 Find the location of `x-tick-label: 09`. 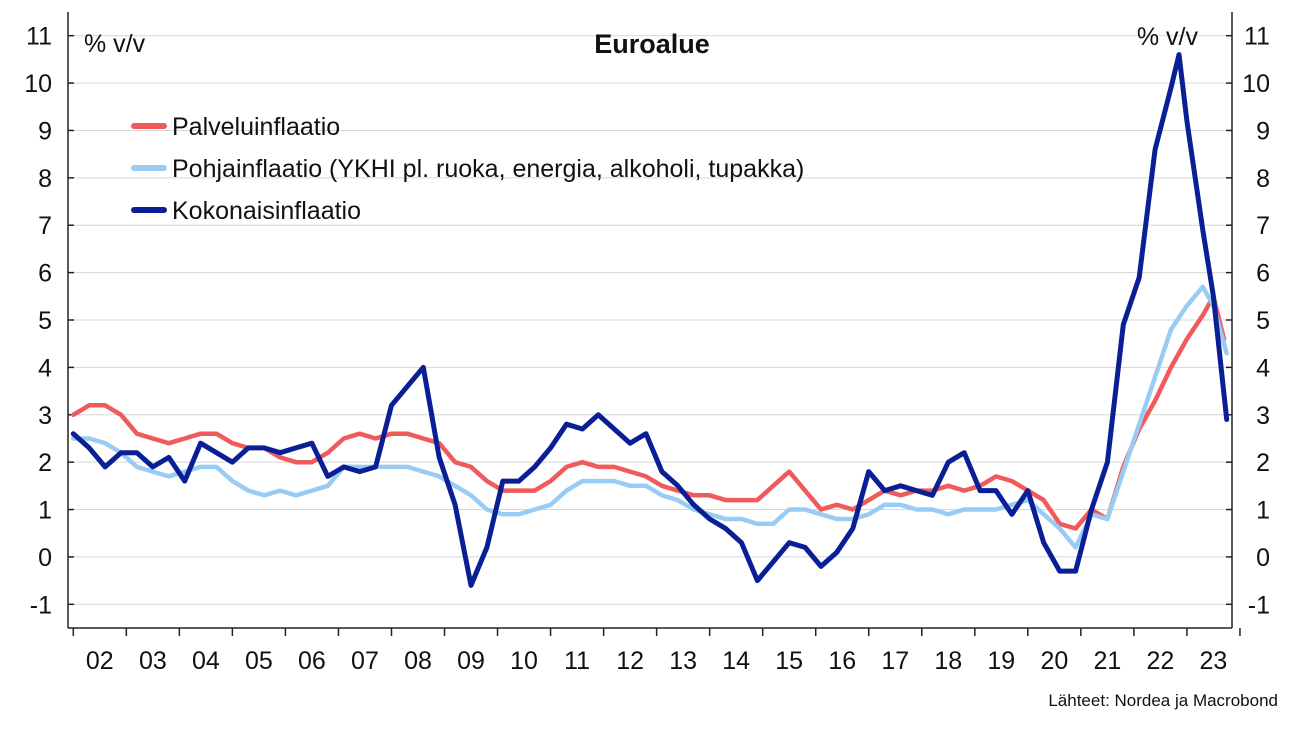

x-tick-label: 09 is located at coordinates (471, 661).